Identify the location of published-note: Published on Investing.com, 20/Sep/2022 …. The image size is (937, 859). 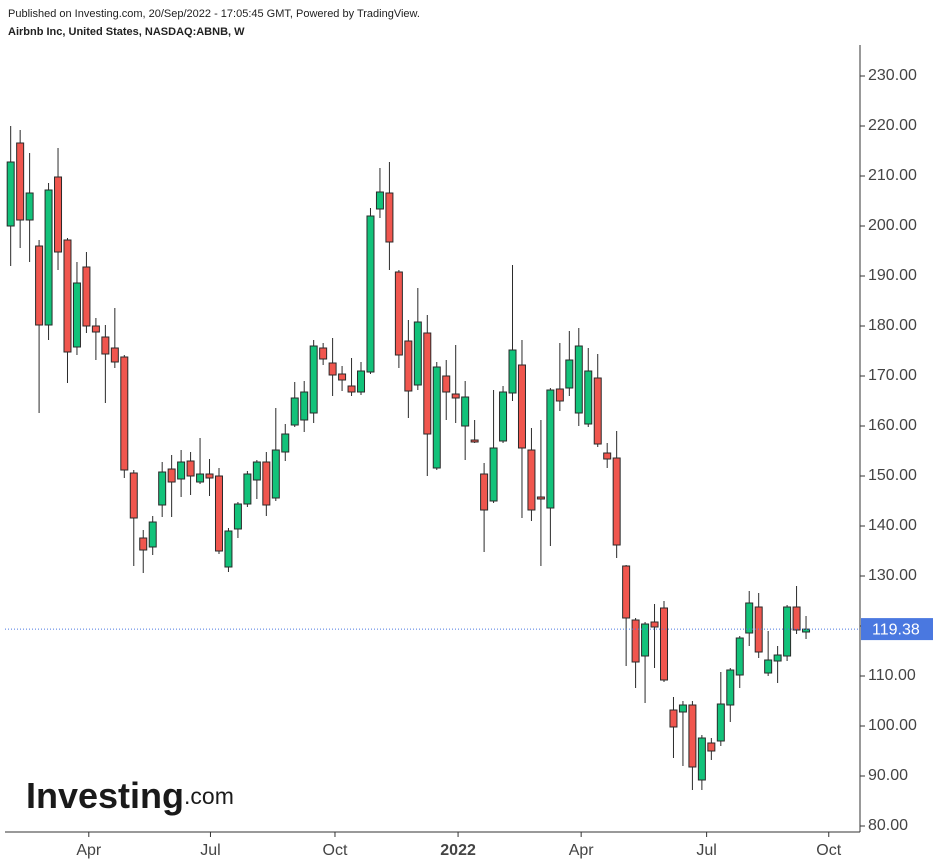
(214, 14).